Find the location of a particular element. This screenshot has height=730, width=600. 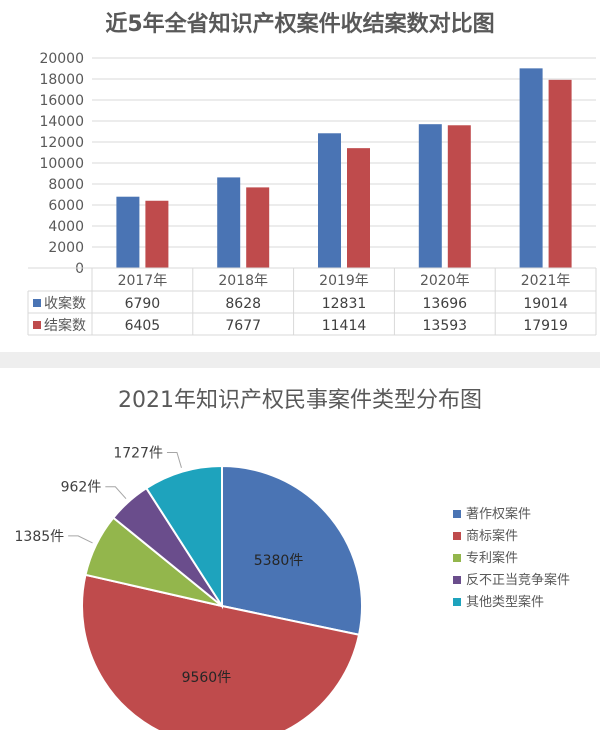

pie-data-label-2: 1385件 is located at coordinates (40, 537).